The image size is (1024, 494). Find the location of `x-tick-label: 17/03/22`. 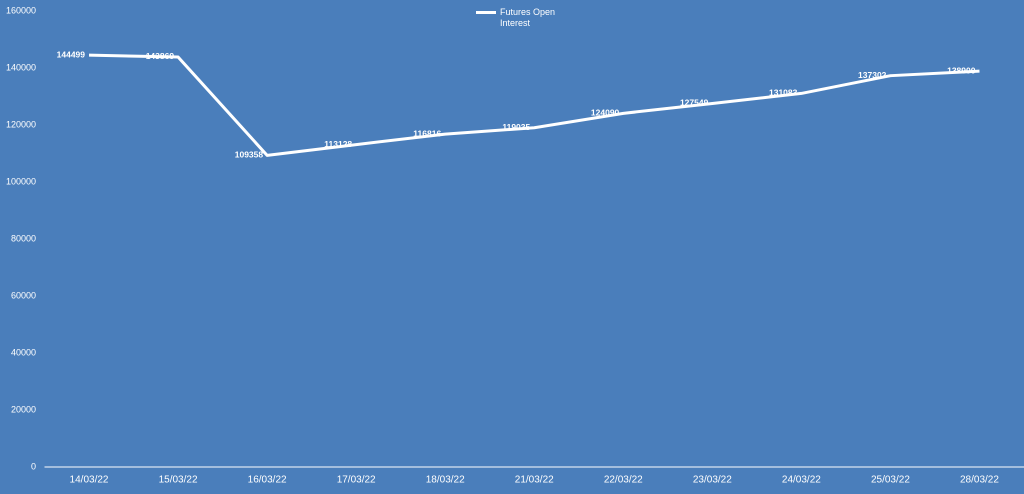

x-tick-label: 17/03/22 is located at coordinates (356, 480).